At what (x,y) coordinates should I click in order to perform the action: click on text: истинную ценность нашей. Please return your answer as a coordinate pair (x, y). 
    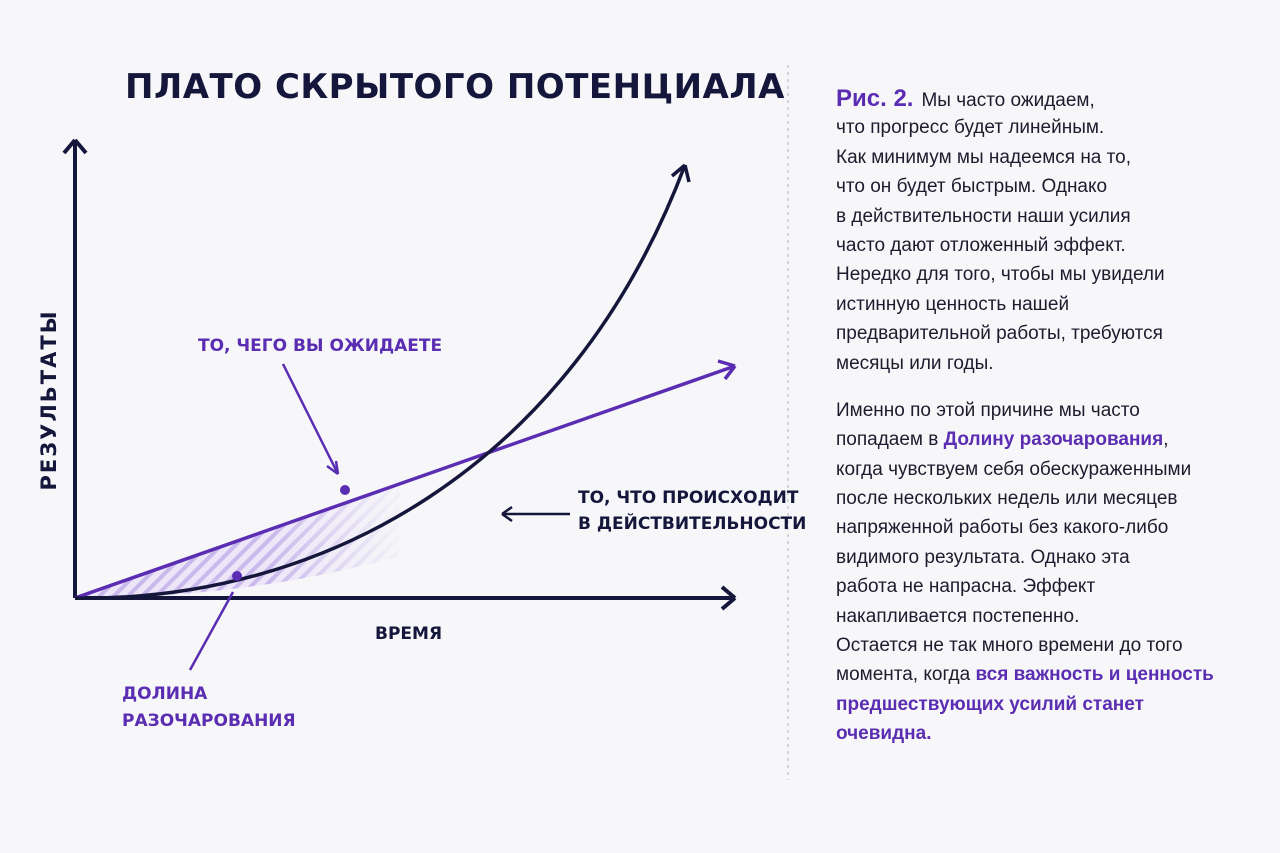
    Looking at the image, I should click on (953, 304).